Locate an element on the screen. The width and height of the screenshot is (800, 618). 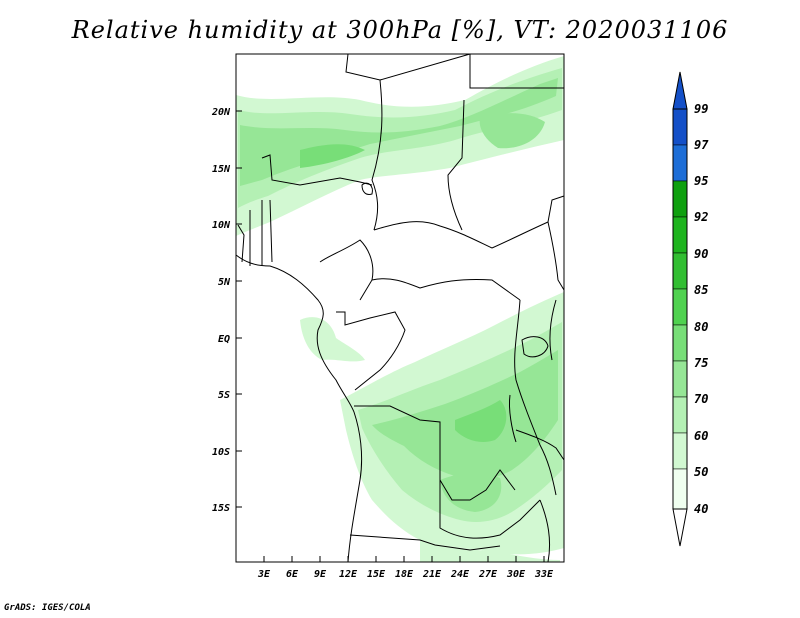
humidity-patch-ne is located at coordinates (512, 131).